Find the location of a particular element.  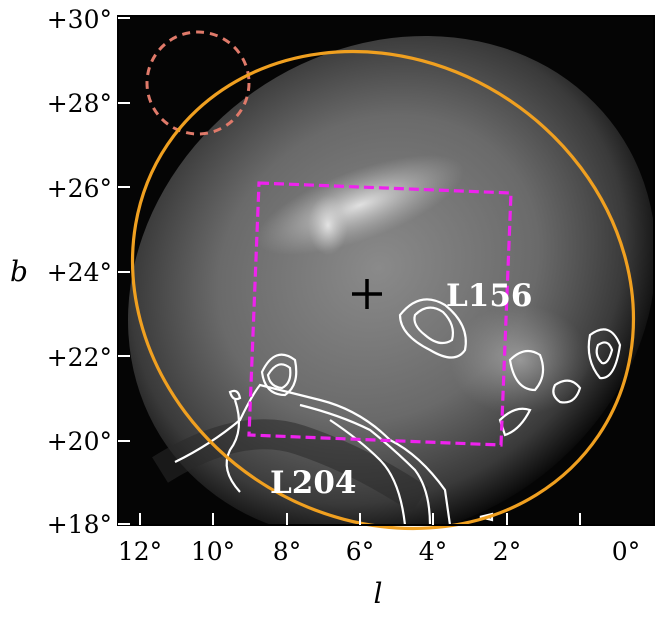

bright-patch is located at coordinates (520, 360).